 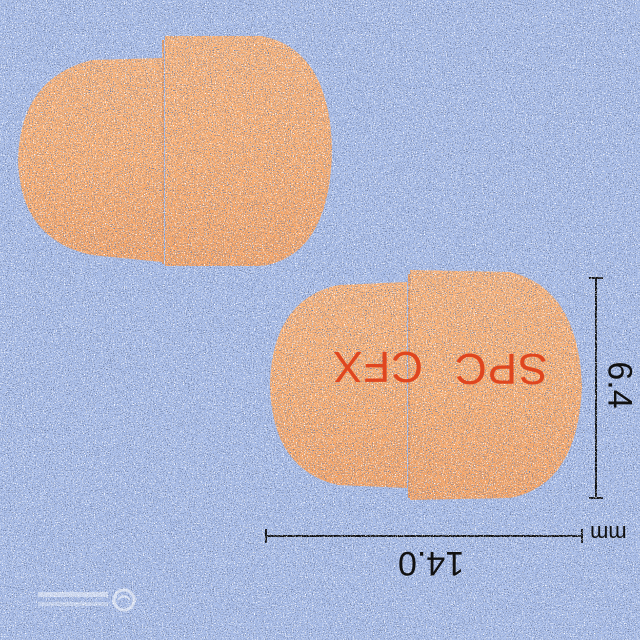 I want to click on dimension-width-label: 6.4, so click(x=619, y=385).